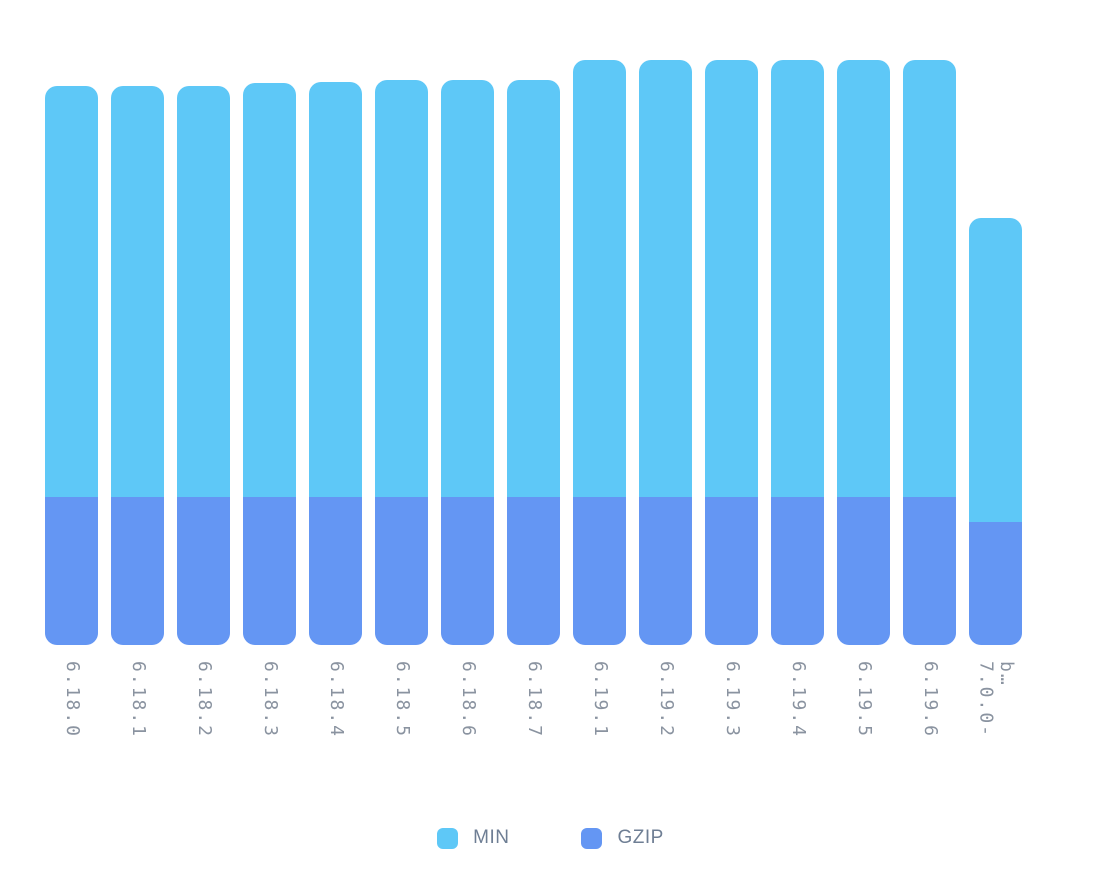 The width and height of the screenshot is (1101, 869). I want to click on legend-swatch-gzip, so click(592, 838).